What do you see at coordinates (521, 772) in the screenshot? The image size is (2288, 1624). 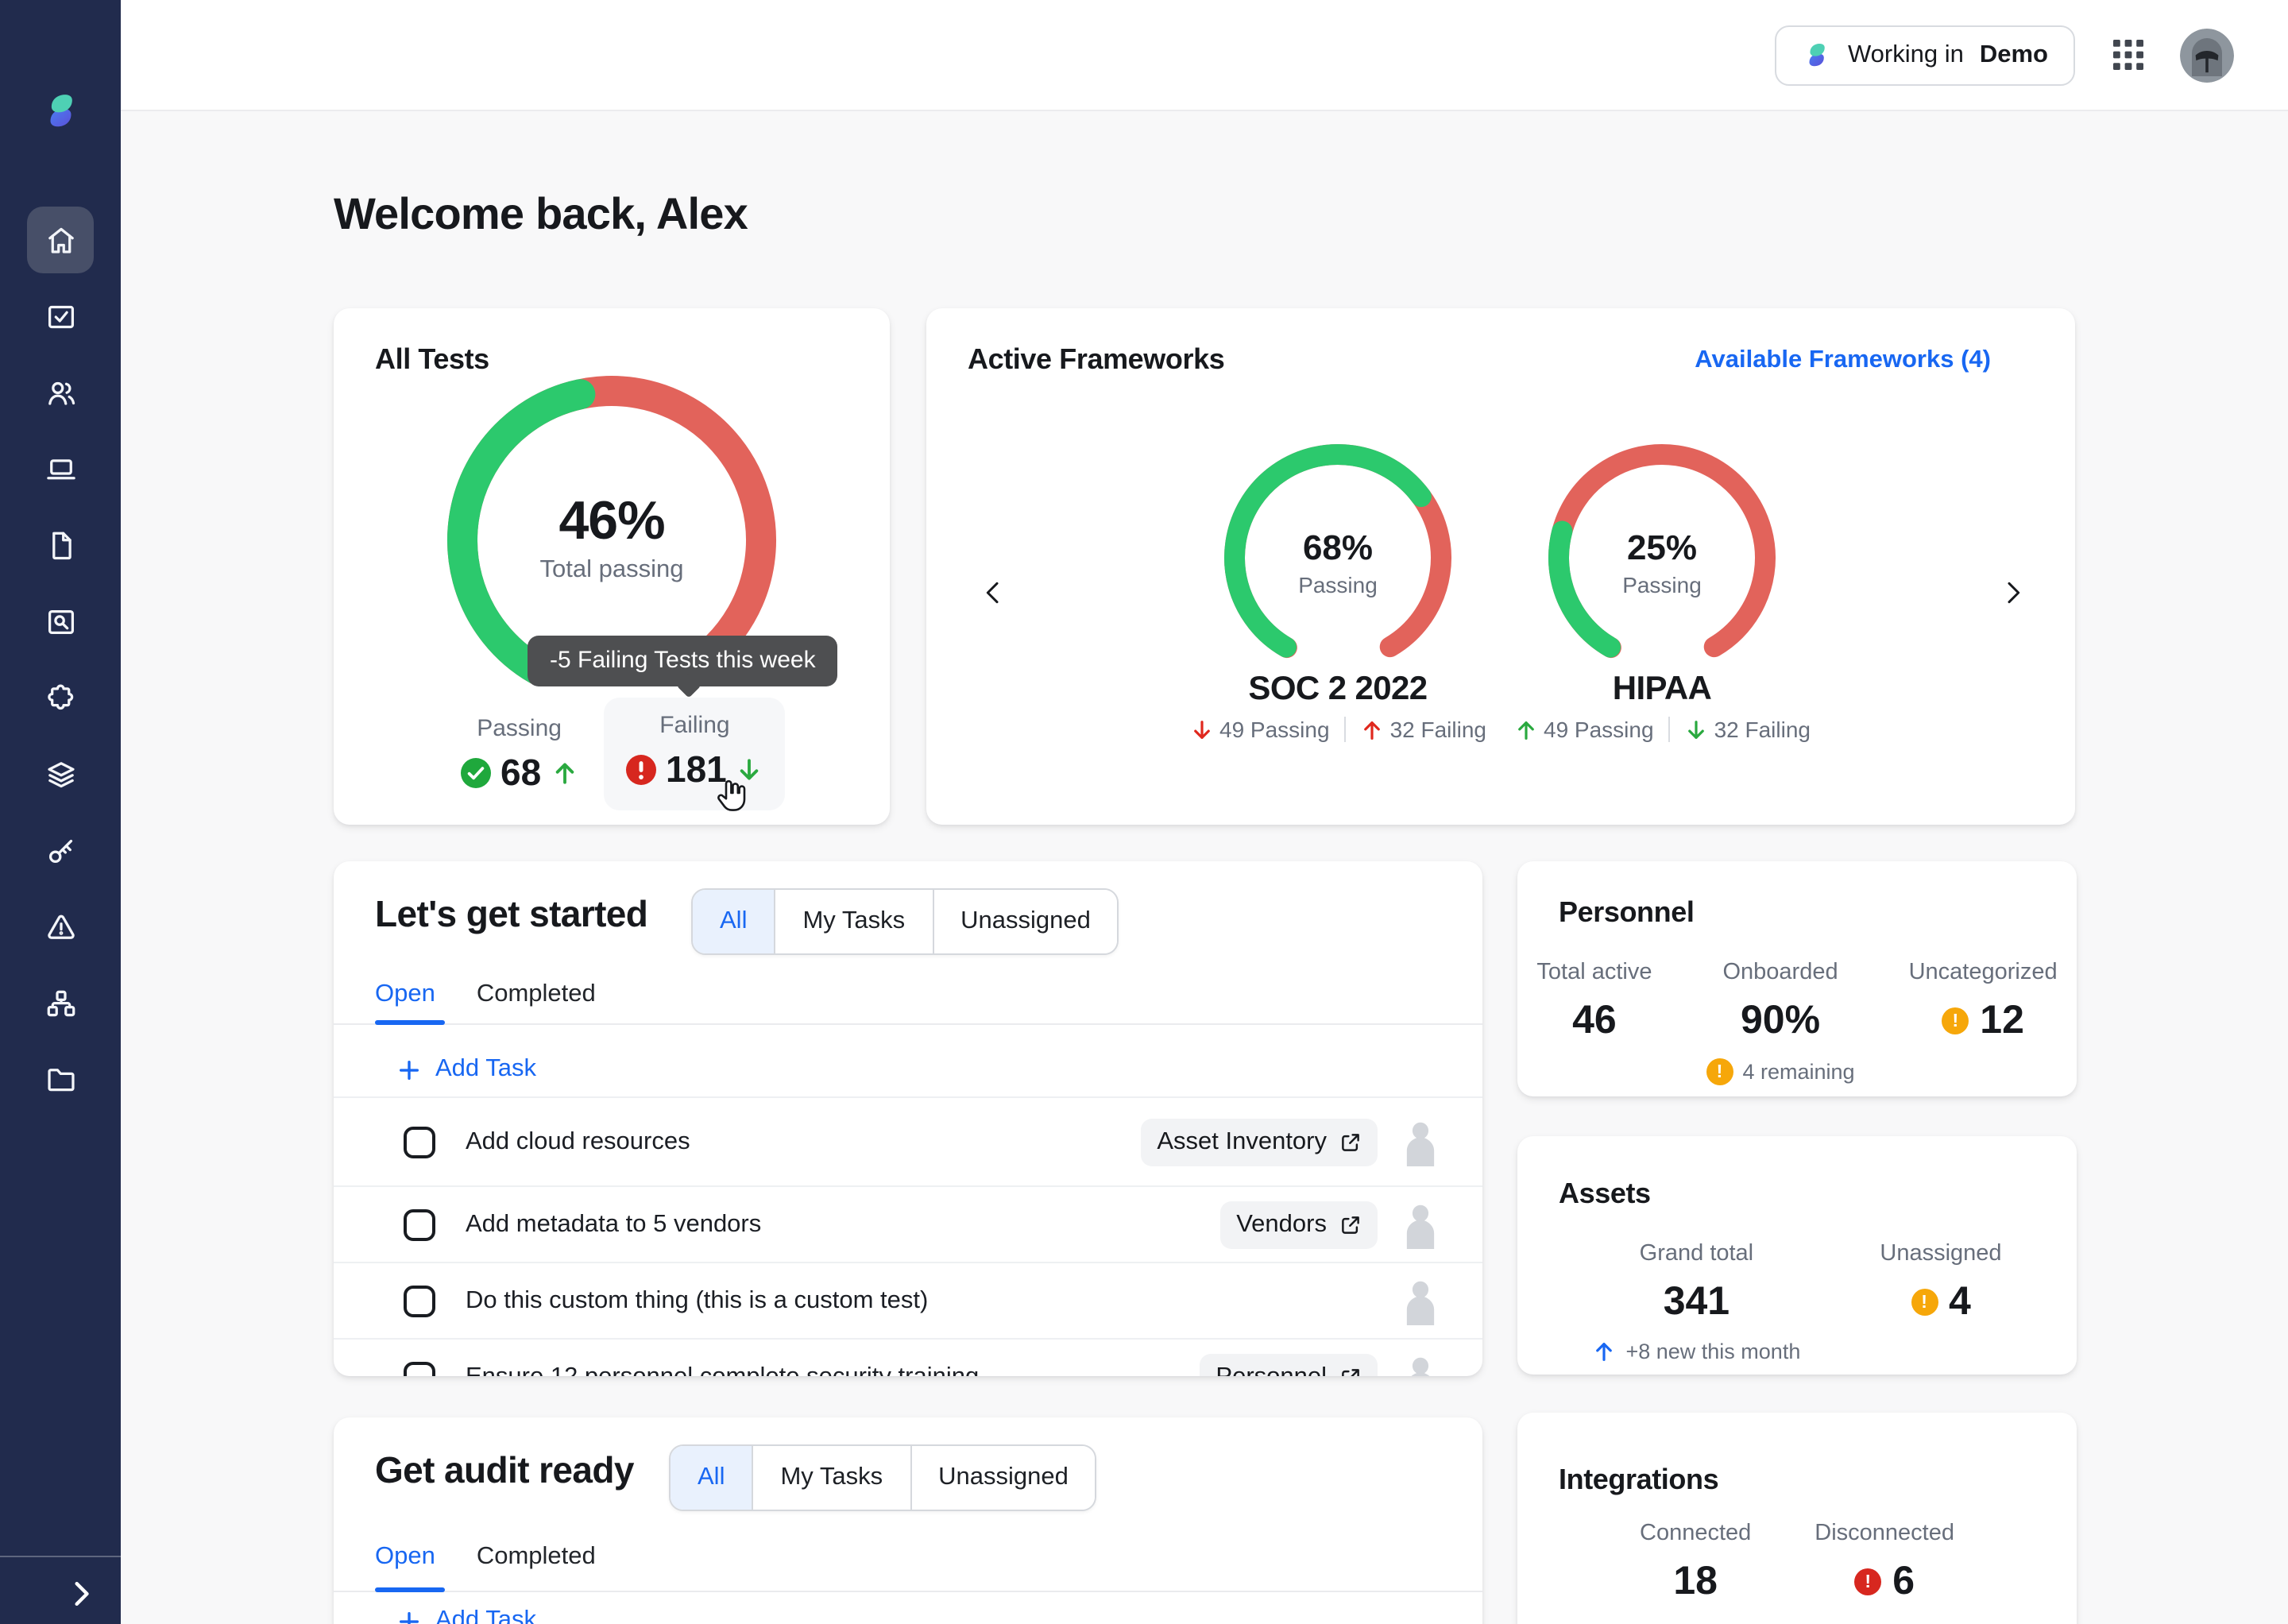 I see `passing-value: 68` at bounding box center [521, 772].